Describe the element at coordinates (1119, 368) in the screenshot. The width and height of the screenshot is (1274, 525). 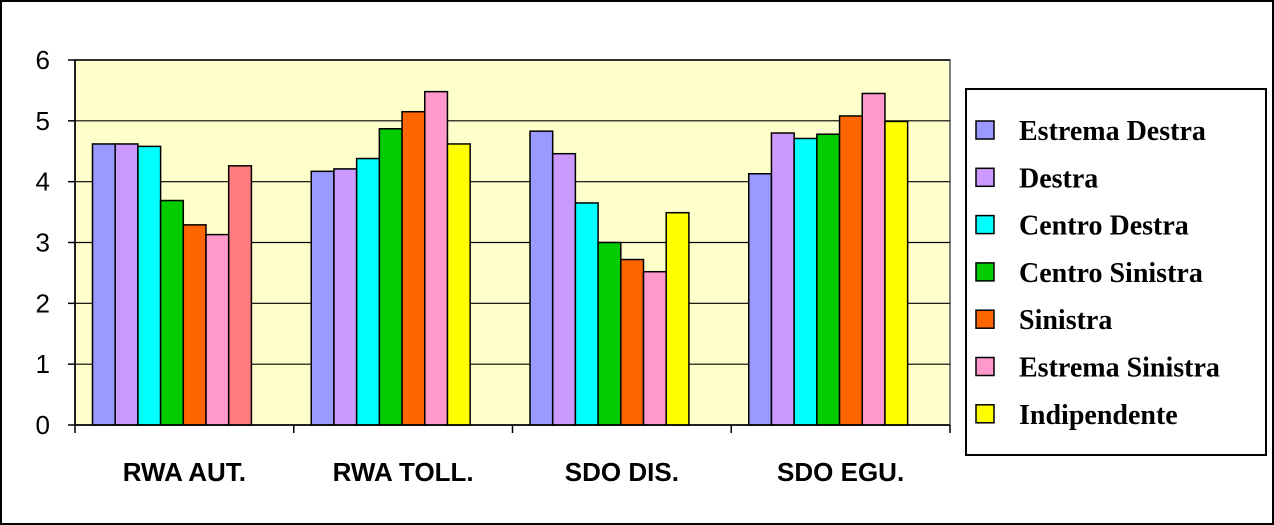
I see `legend-label: Estrema Sinistra` at that location.